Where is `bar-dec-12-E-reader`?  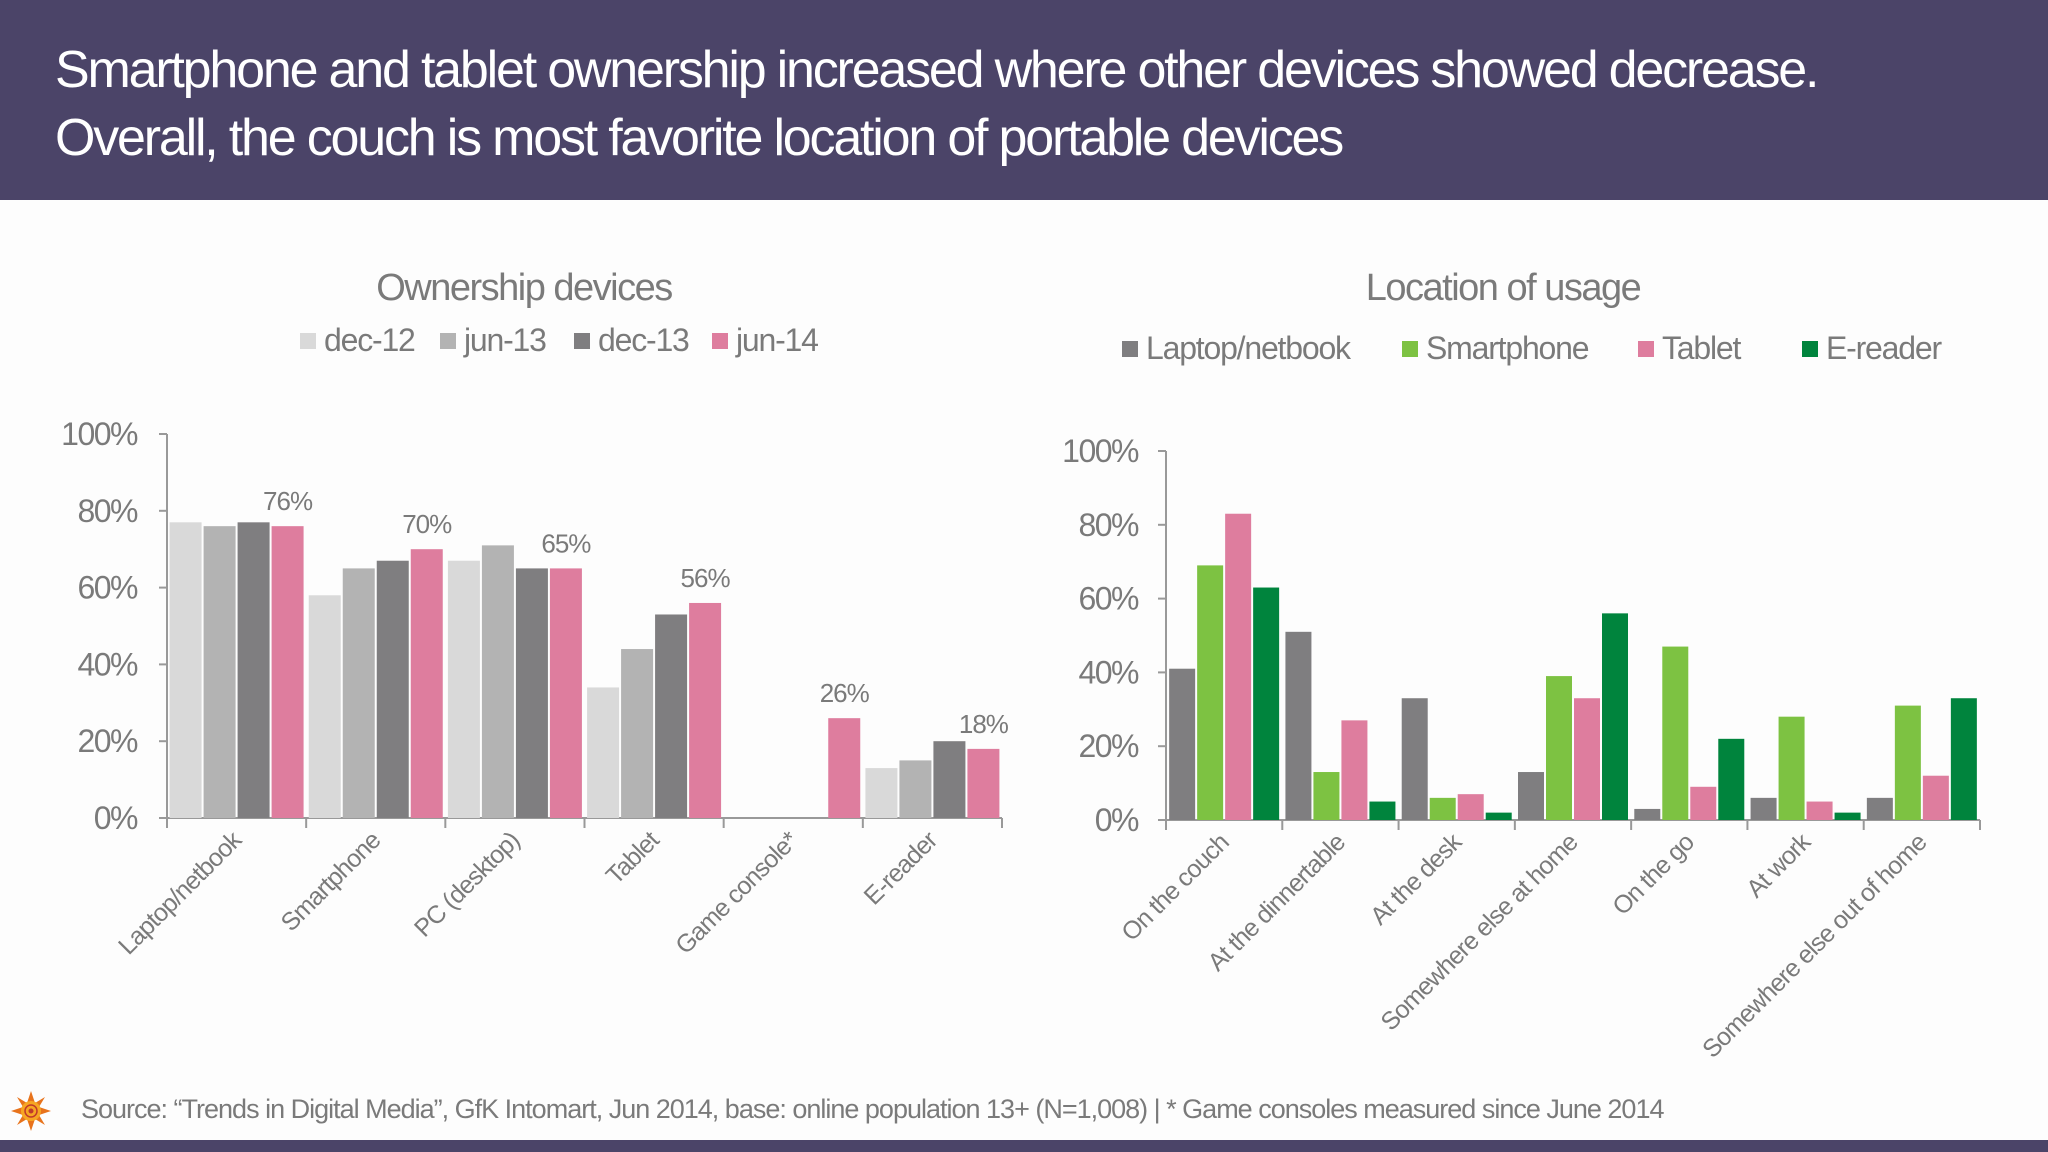
bar-dec-12-E-reader is located at coordinates (881, 793).